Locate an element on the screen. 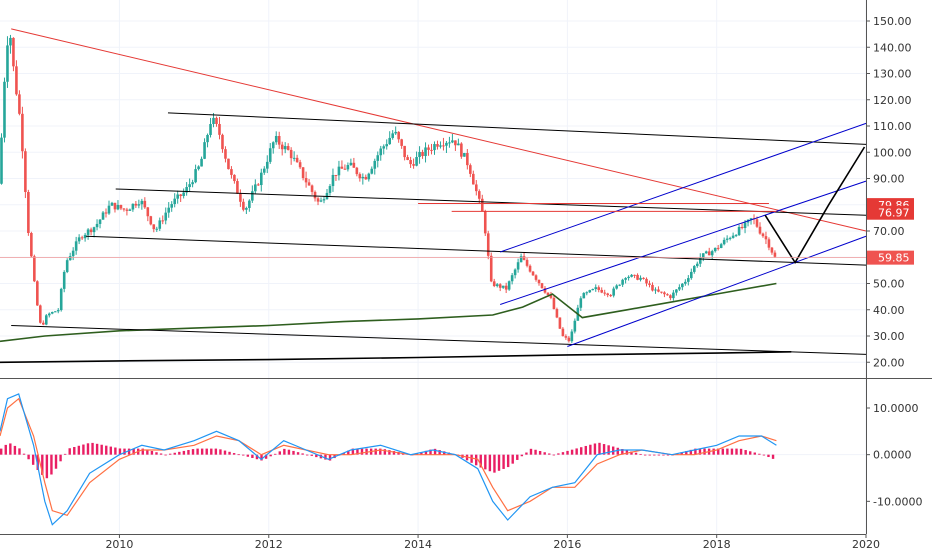  price-tick-label: 90.00 is located at coordinates (889, 179).